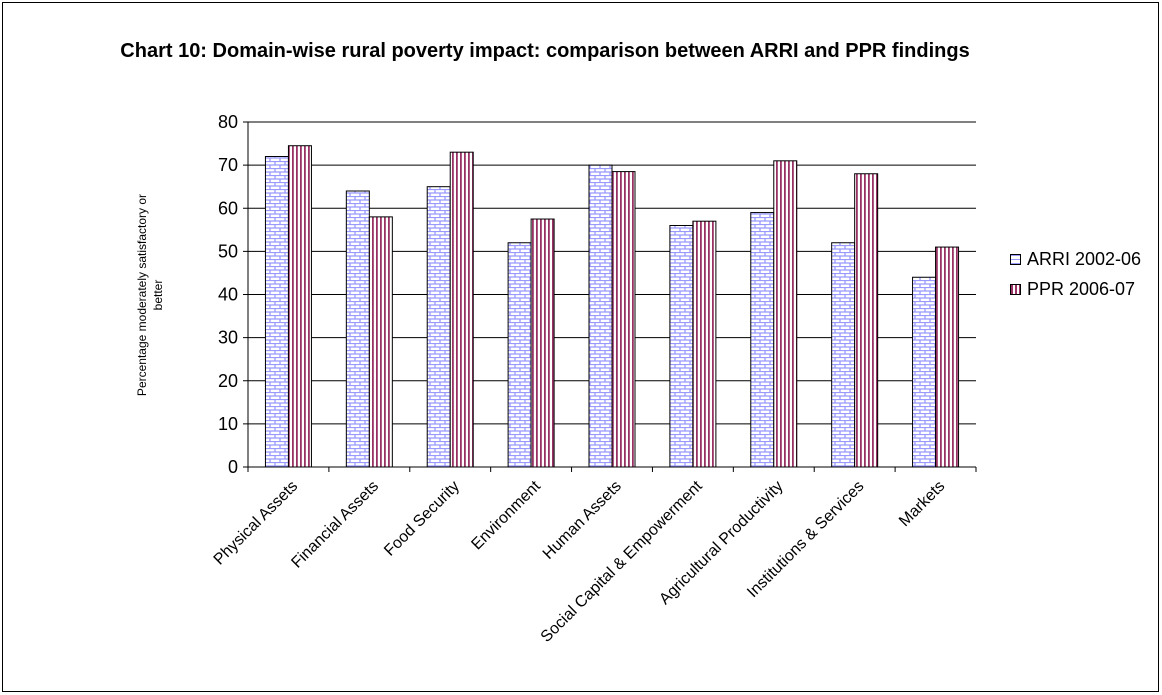 The height and width of the screenshot is (695, 1162). I want to click on y-tick-label: 60, so click(228, 208).